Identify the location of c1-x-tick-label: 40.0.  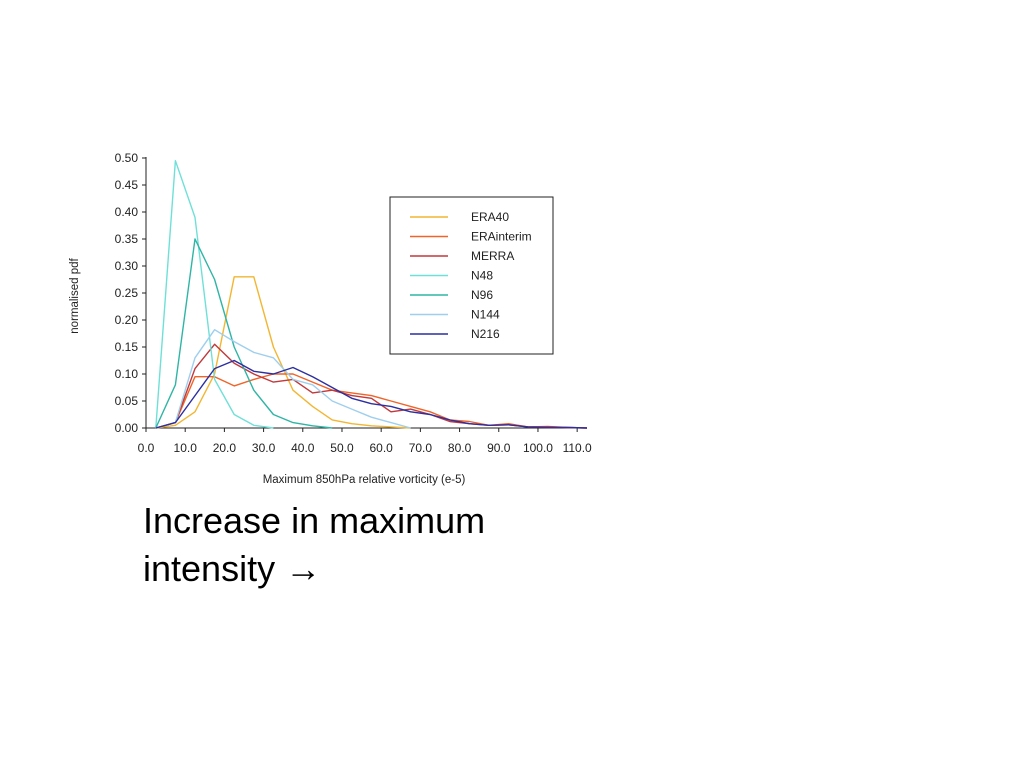
(303, 448).